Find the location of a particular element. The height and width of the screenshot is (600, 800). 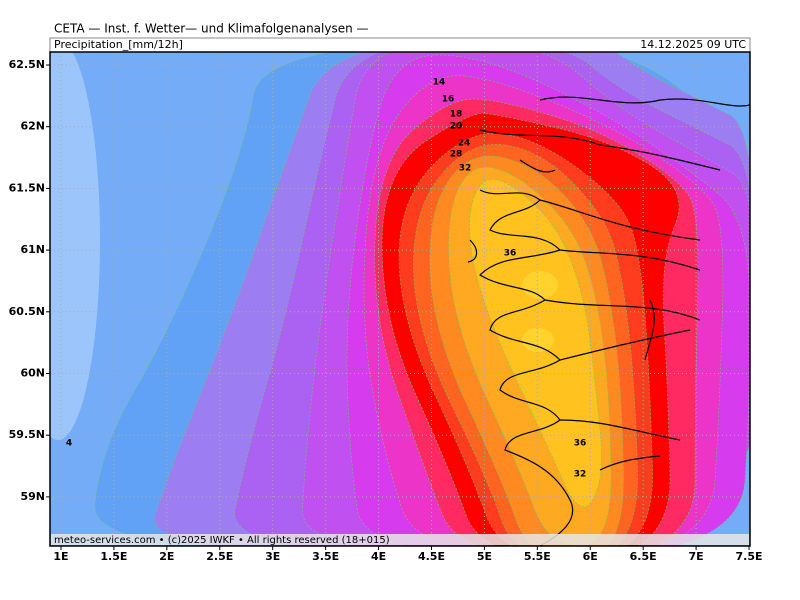

y-tick-label: 62N is located at coordinates (32, 126).